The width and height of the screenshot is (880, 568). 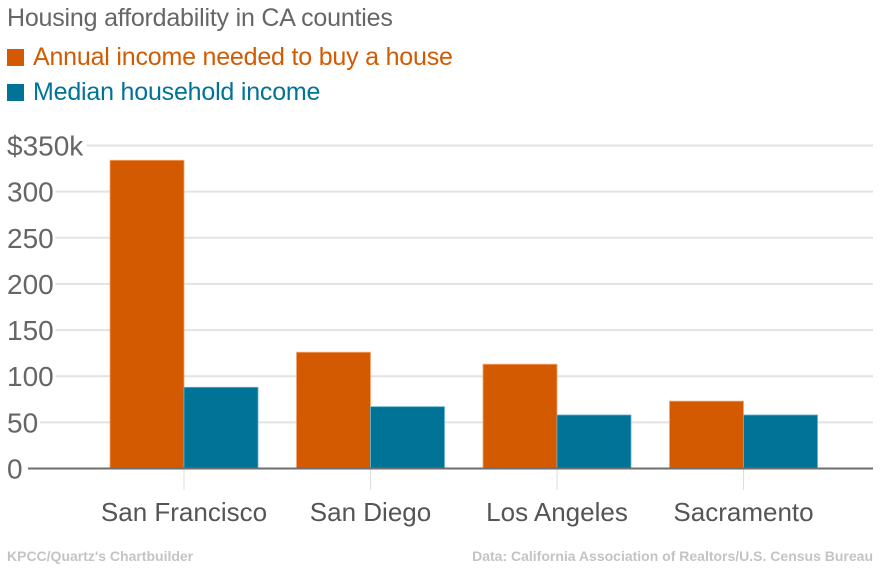 What do you see at coordinates (15, 92) in the screenshot?
I see `legend-swatch-teal` at bounding box center [15, 92].